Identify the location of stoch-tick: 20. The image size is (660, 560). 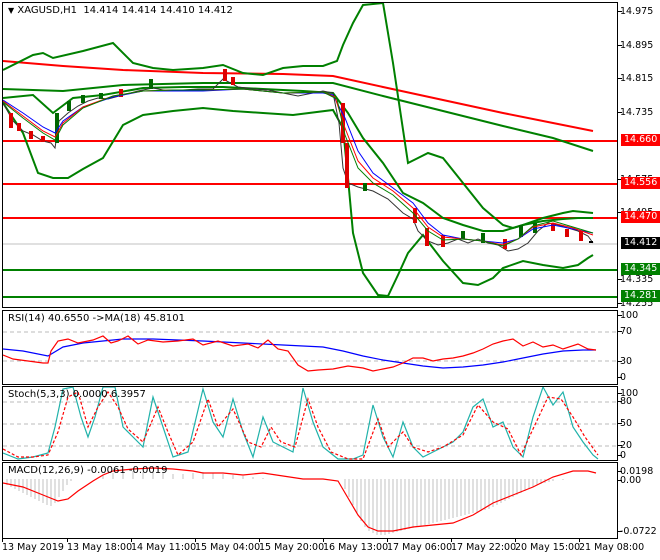
(625, 445).